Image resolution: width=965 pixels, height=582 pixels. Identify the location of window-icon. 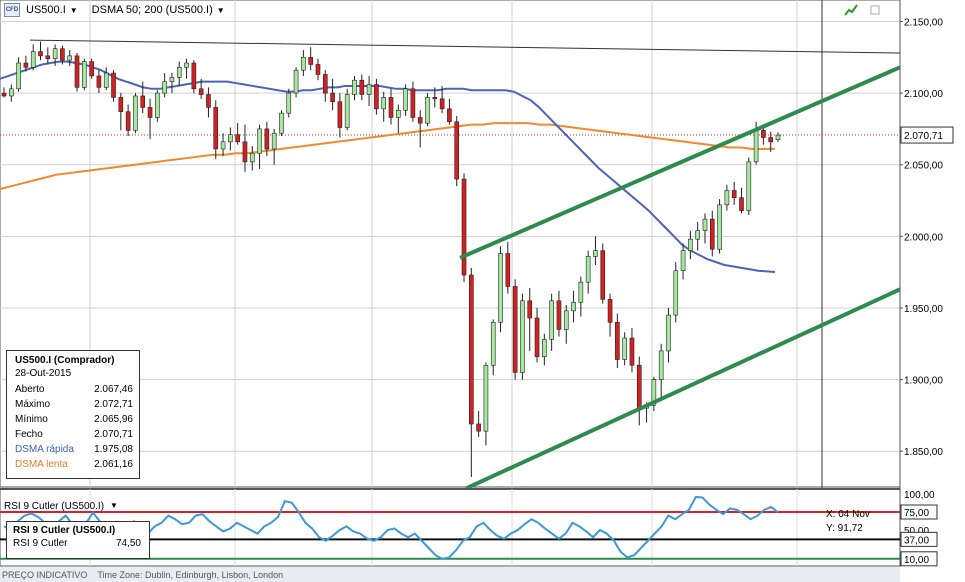
(875, 10).